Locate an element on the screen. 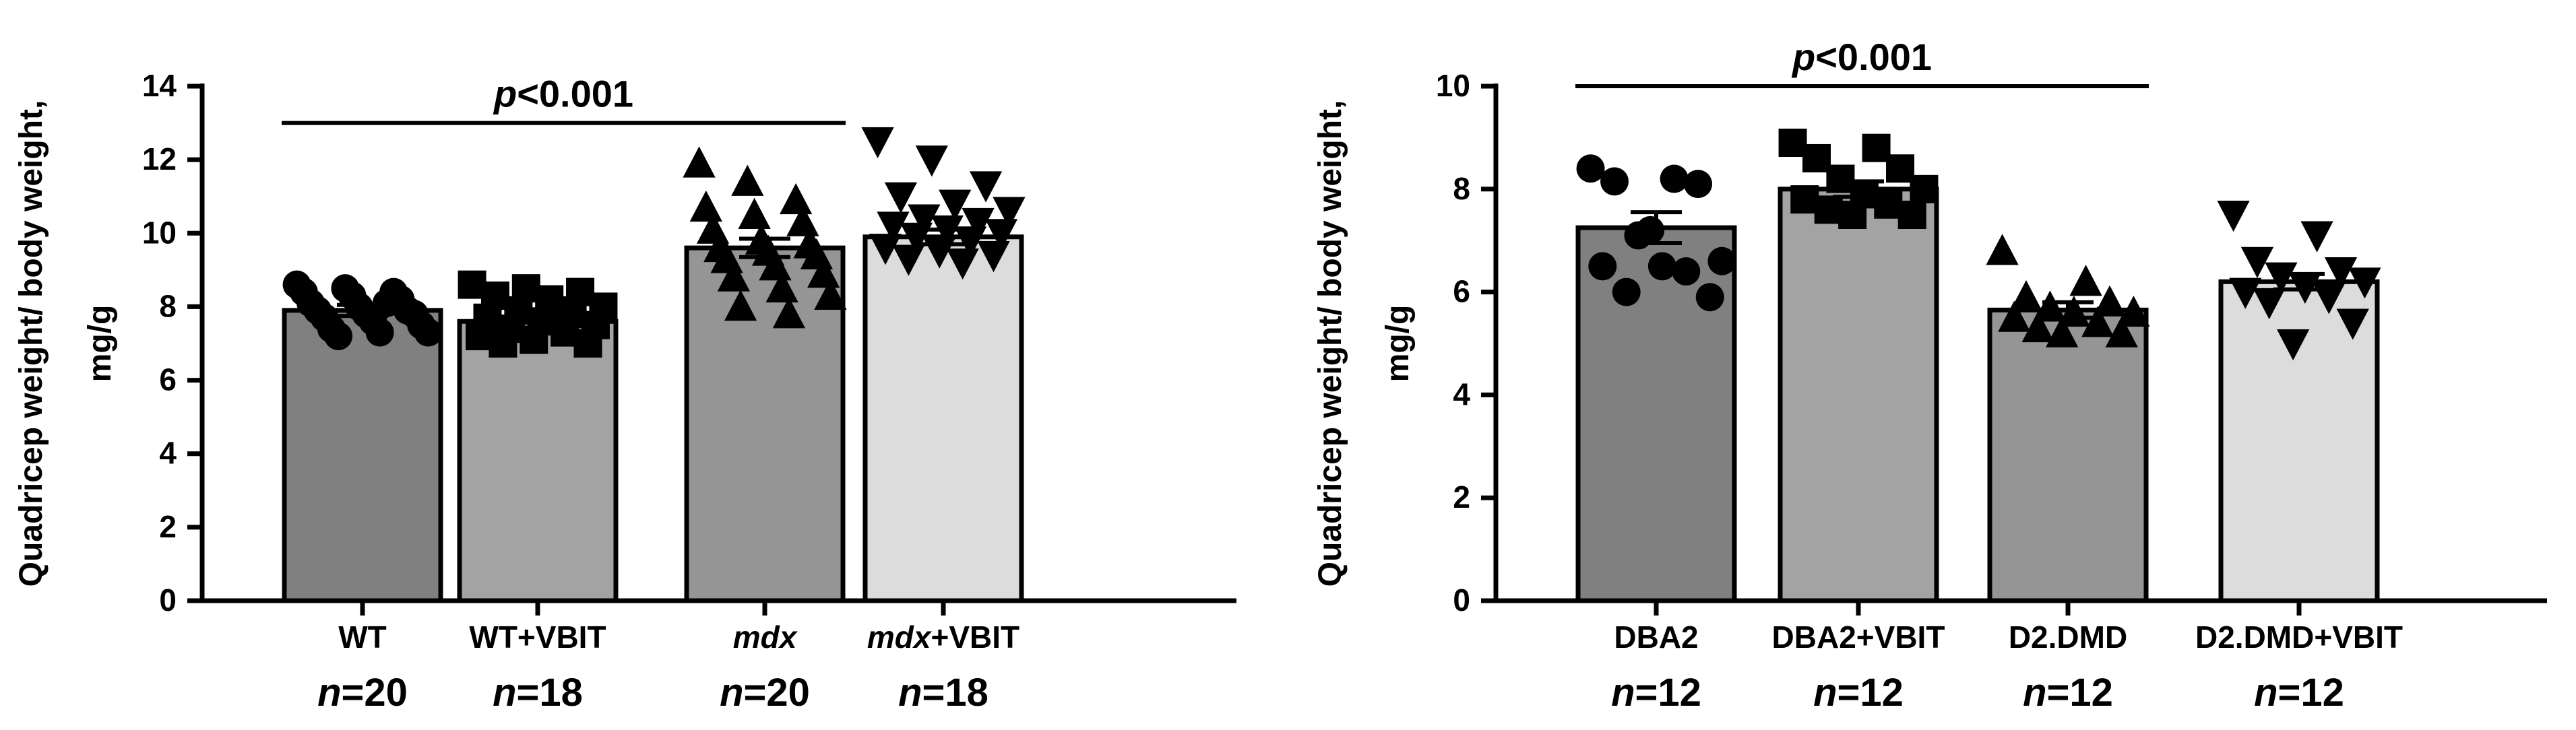 The width and height of the screenshot is (2576, 730). n-label-3: n=18 is located at coordinates (943, 693).